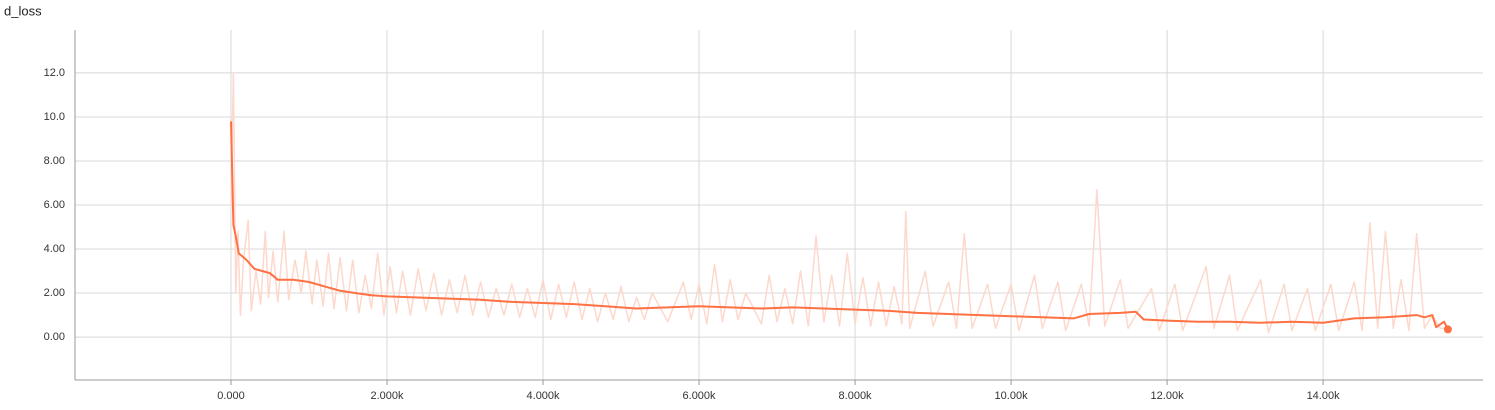 The image size is (1495, 410). I want to click on y-tick-label: 12.0, so click(54, 73).